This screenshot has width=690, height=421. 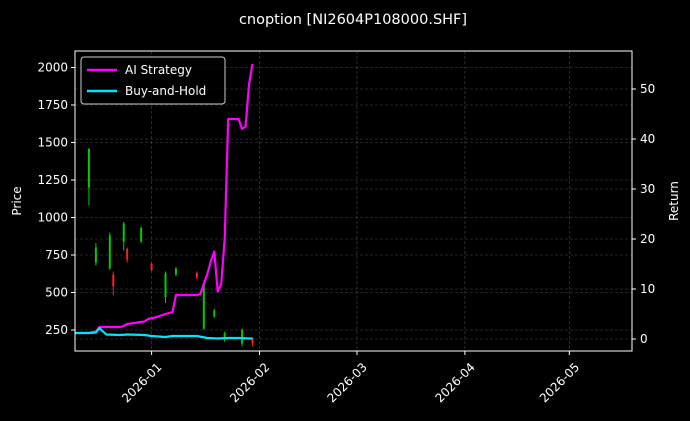 I want to click on y-axis-right: 0 10 20 30 40 50, so click(x=643, y=214).